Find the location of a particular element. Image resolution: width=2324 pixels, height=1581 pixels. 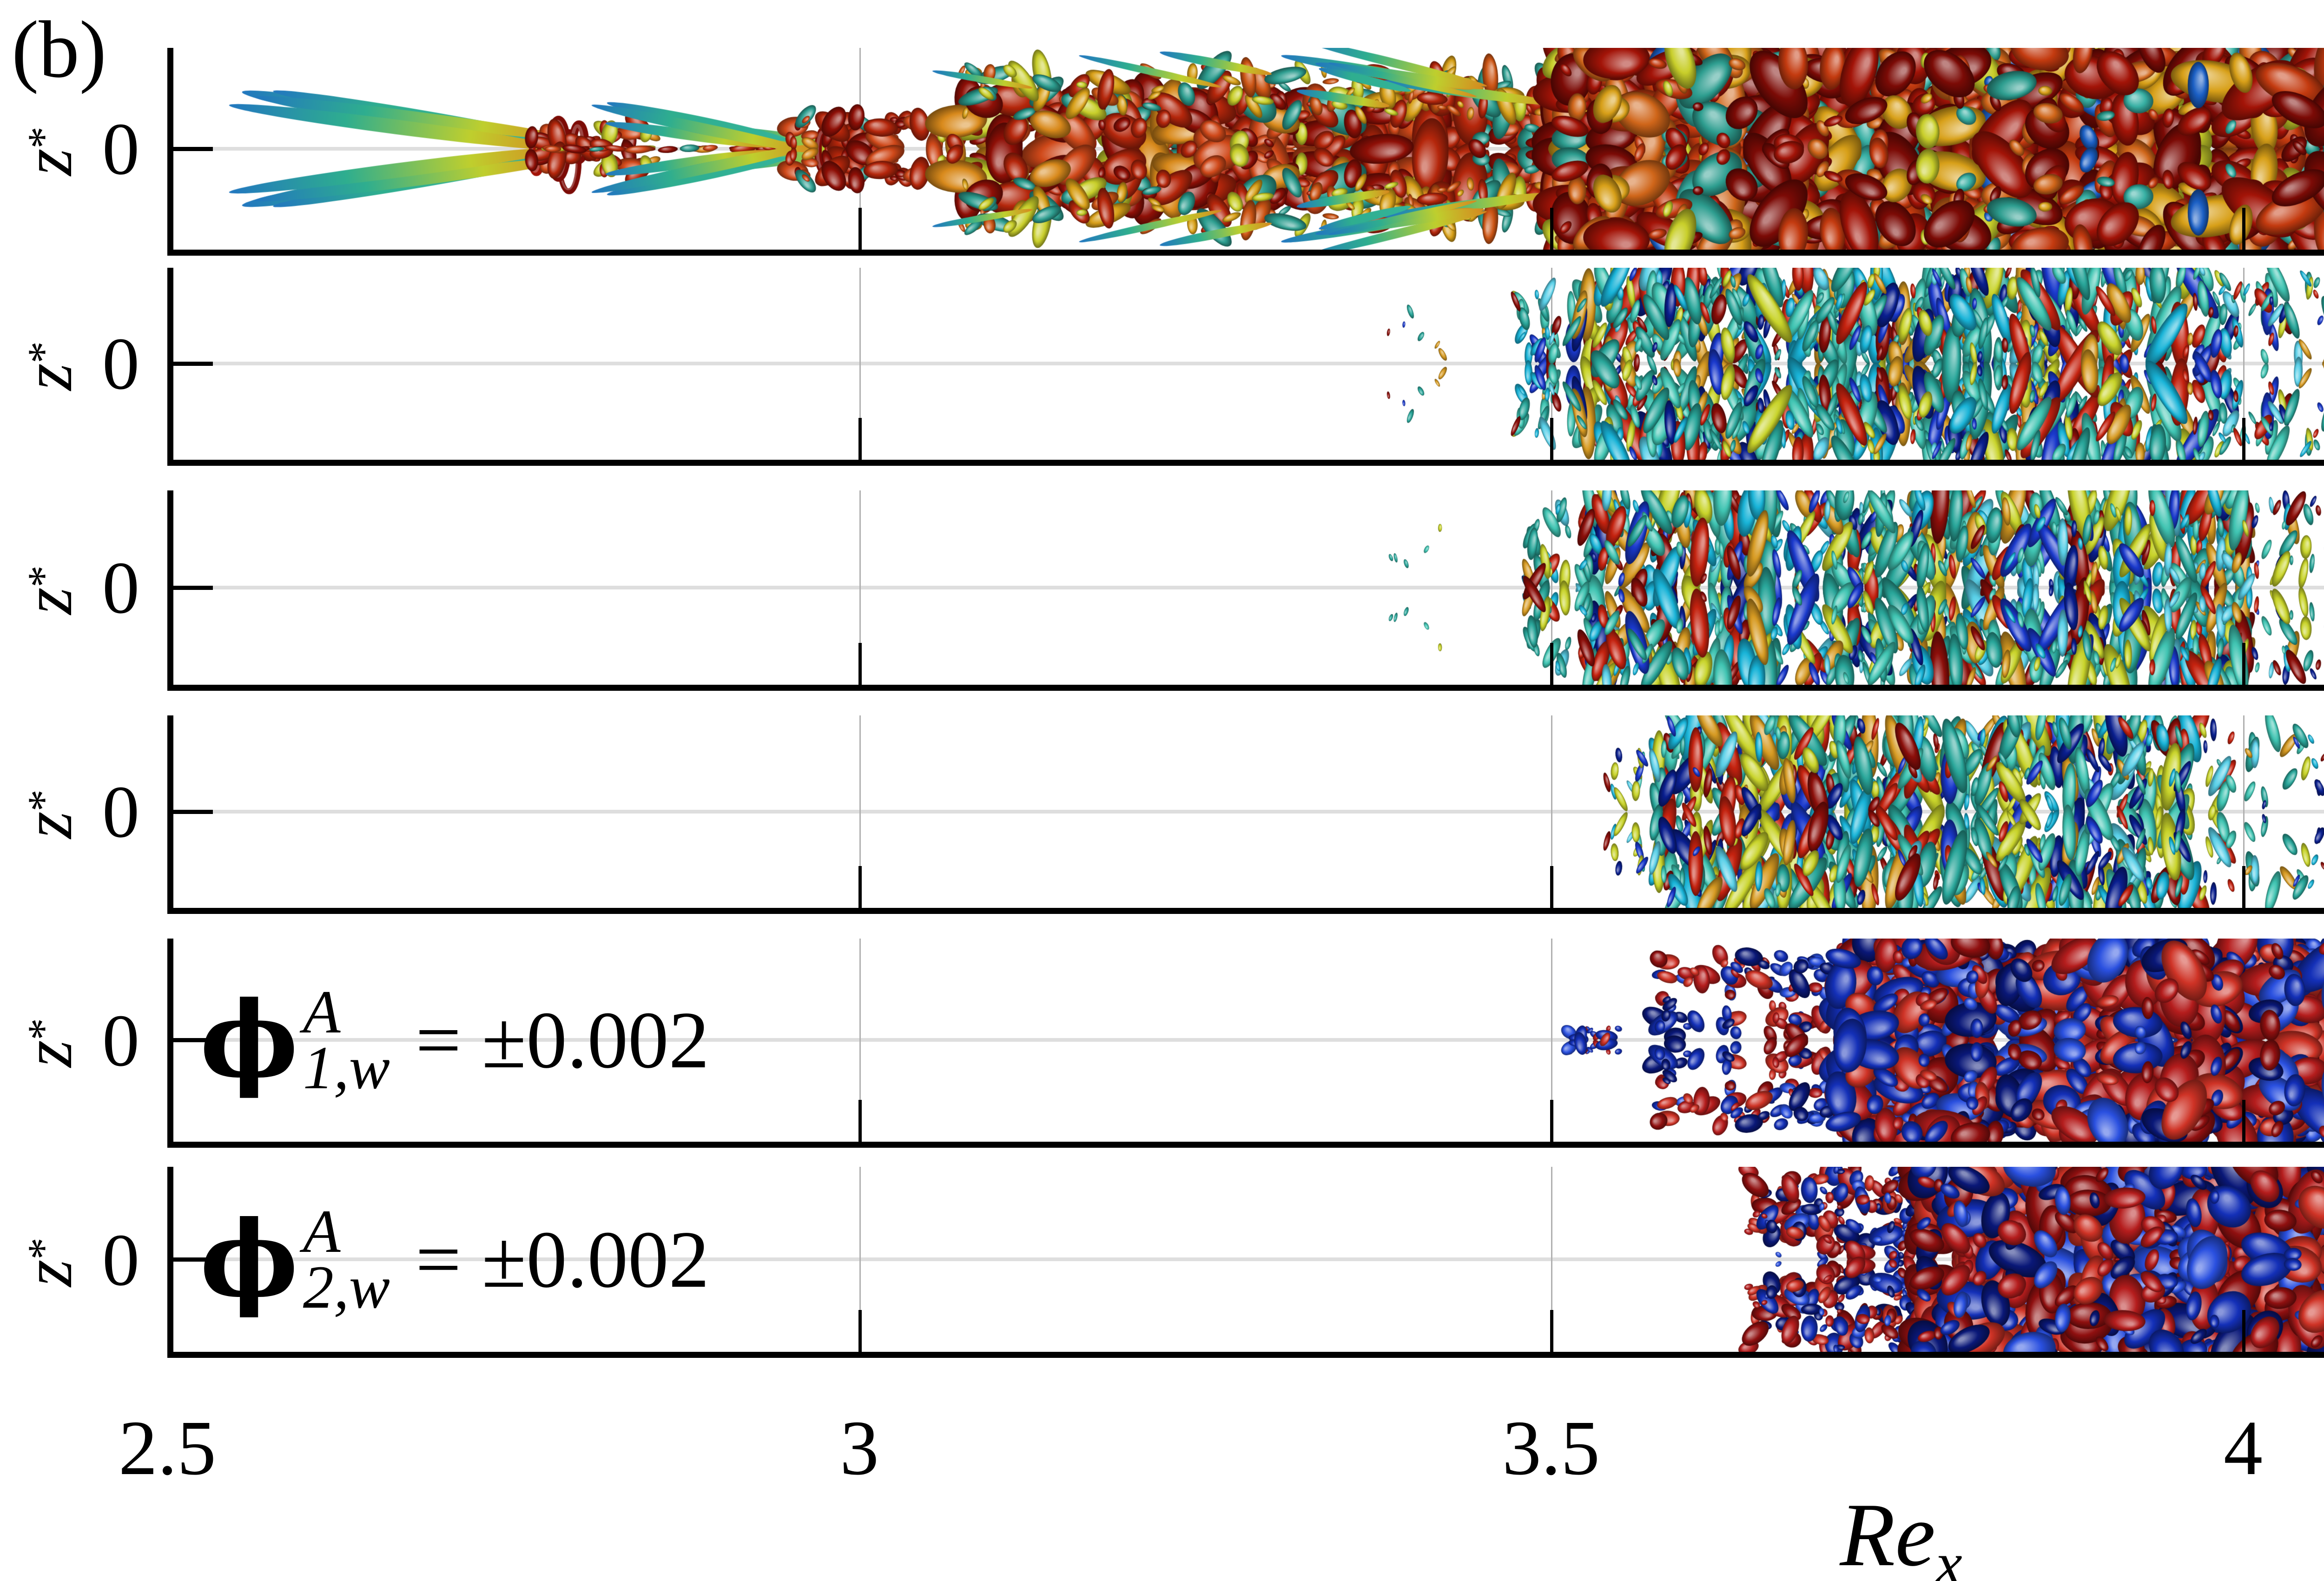

isosurface-canvas-phi-S1u is located at coordinates (1248, 364).